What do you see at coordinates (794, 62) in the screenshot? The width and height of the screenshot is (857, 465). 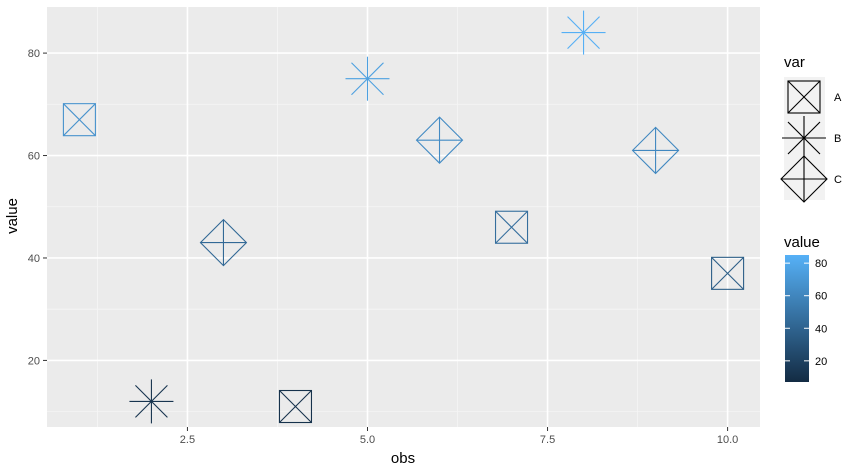 I see `shape-legend-title: var` at bounding box center [794, 62].